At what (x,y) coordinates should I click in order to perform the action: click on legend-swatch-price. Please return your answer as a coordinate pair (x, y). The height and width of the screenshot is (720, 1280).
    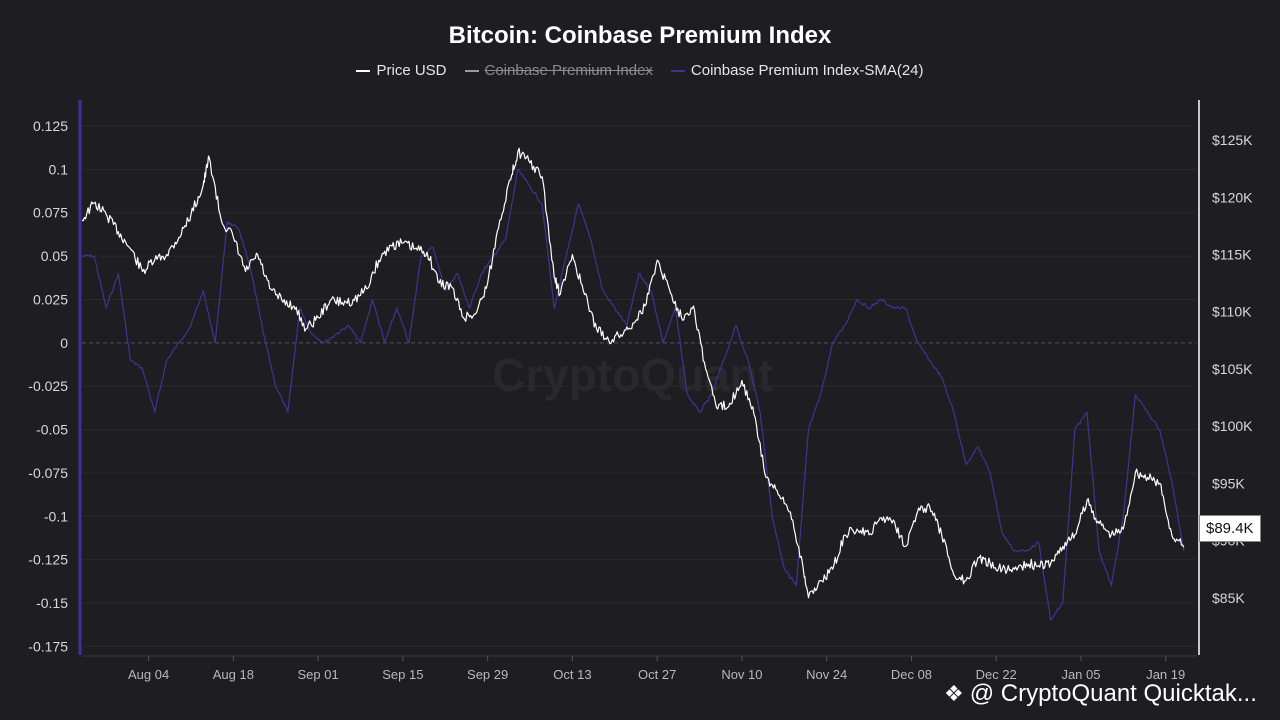
    Looking at the image, I should click on (363, 70).